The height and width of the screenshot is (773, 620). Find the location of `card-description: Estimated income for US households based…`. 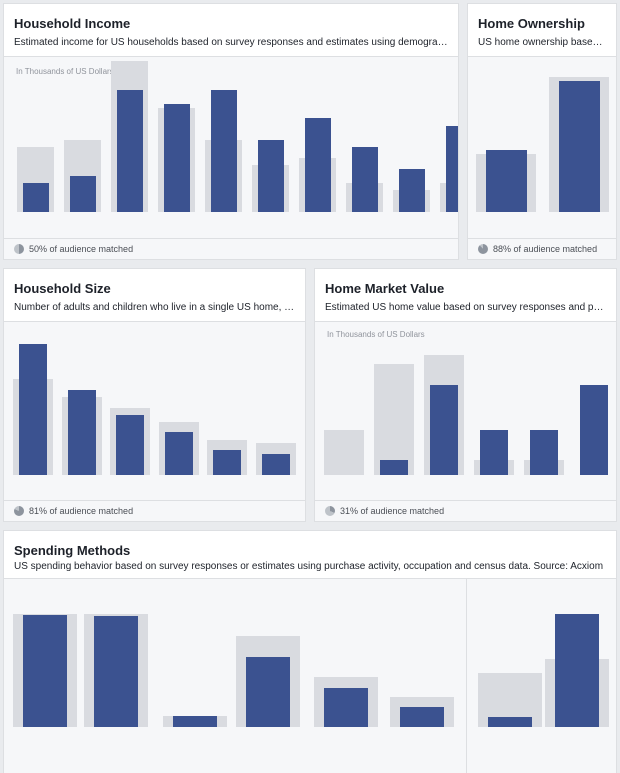

card-description: Estimated income for US households based… is located at coordinates (231, 42).